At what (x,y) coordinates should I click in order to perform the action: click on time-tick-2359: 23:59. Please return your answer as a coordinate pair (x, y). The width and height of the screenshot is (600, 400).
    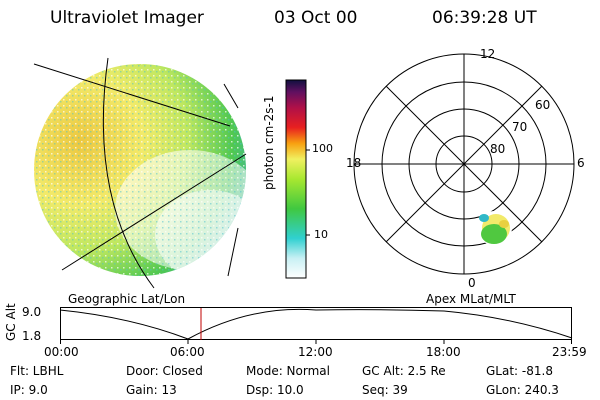
    Looking at the image, I should click on (569, 352).